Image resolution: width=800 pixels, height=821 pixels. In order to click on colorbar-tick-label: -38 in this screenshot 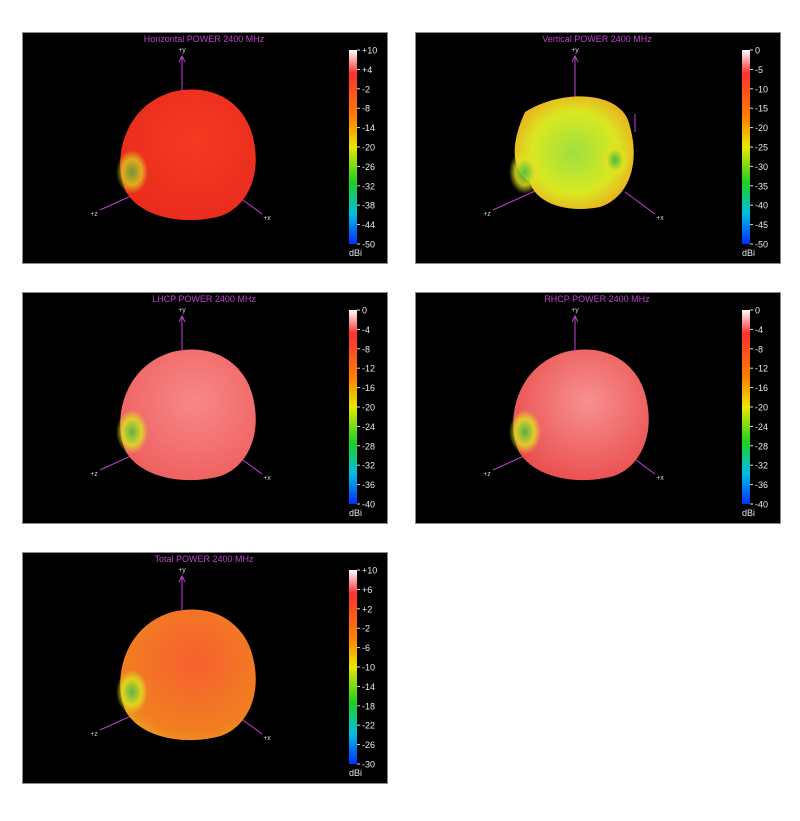, I will do `click(368, 206)`.